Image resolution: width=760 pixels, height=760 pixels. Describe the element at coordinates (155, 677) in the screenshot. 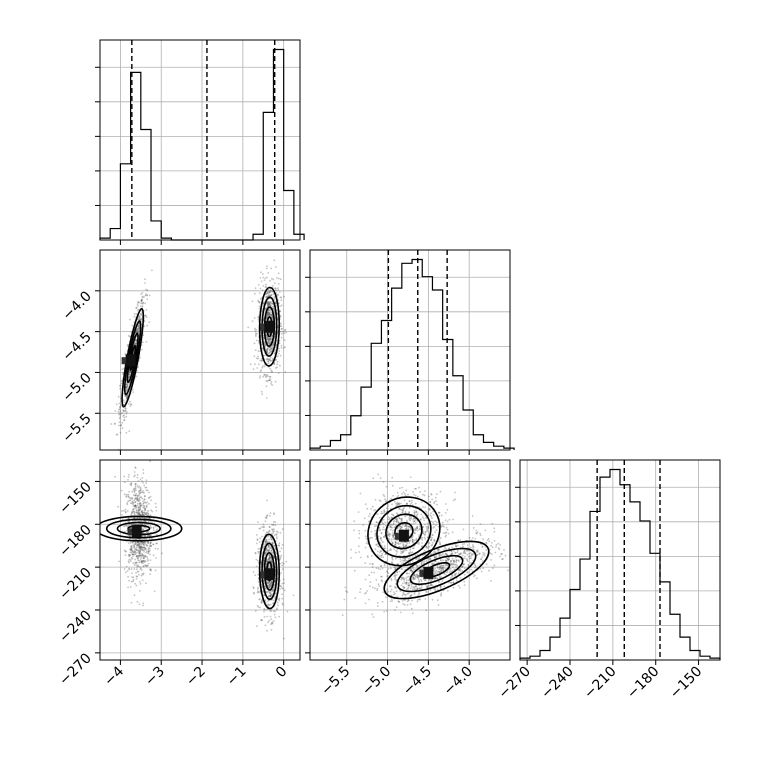

I see `x-tick-label: −3` at that location.